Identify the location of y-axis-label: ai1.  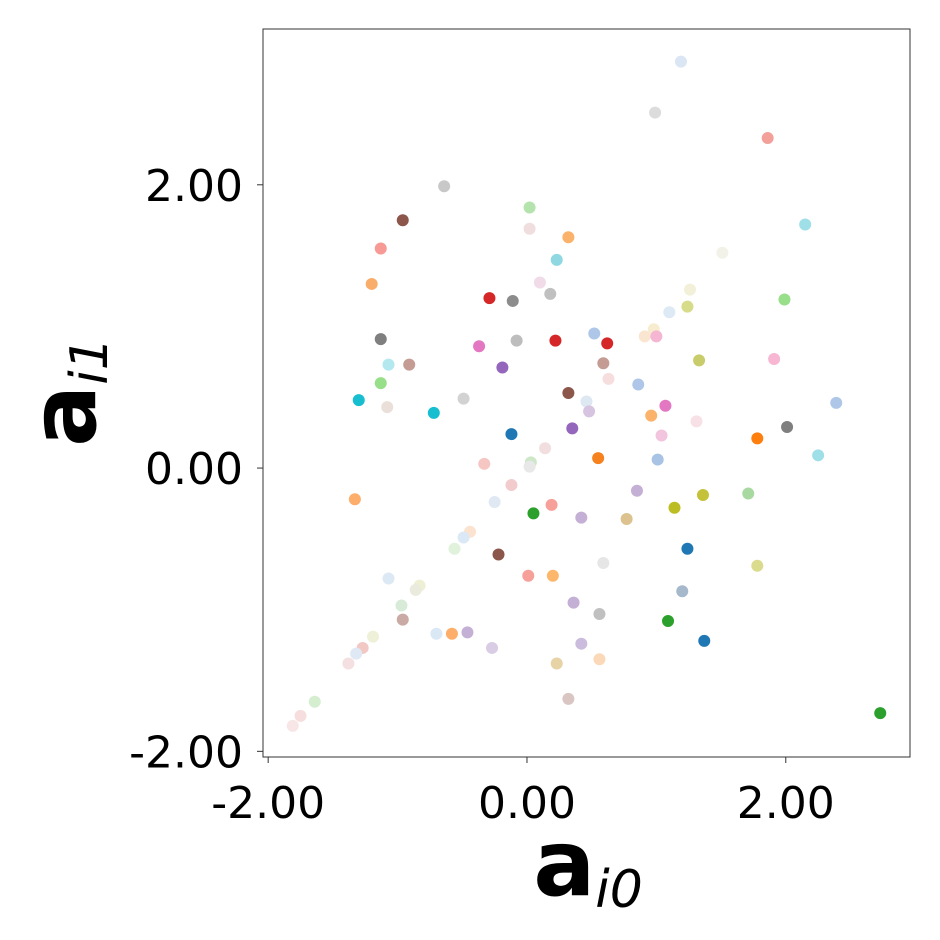
(65, 392).